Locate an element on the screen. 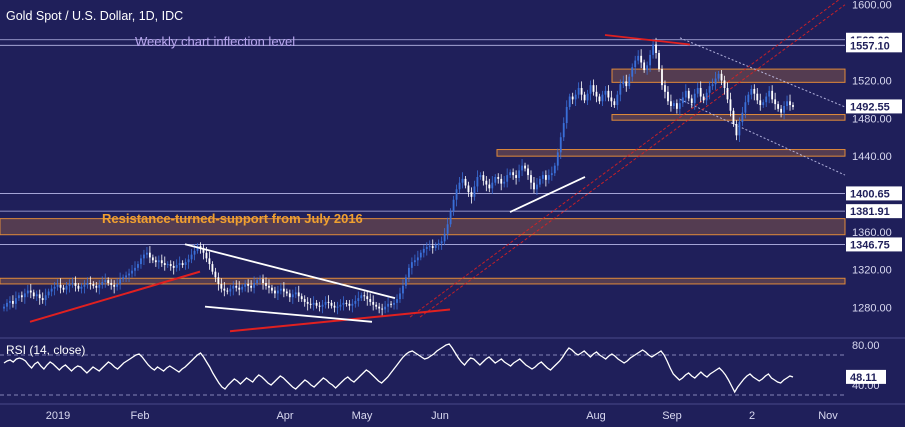  y-tick-label: 1600.00 is located at coordinates (872, 6).